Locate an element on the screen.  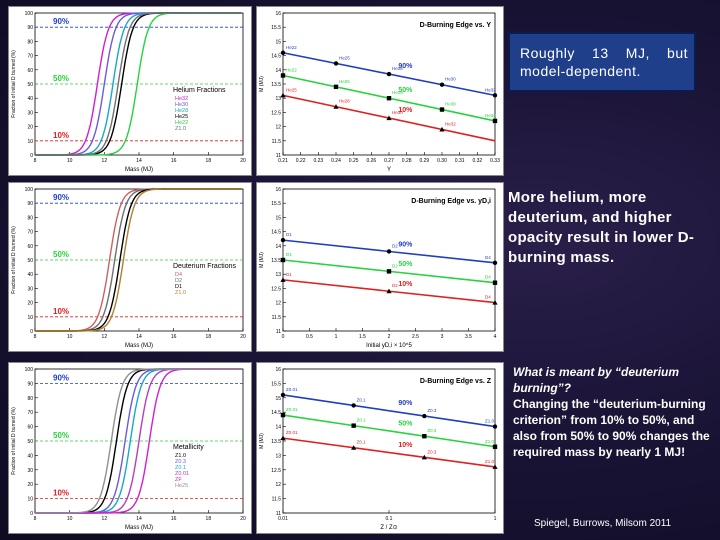
point-label: He22 is located at coordinates (291, 47).